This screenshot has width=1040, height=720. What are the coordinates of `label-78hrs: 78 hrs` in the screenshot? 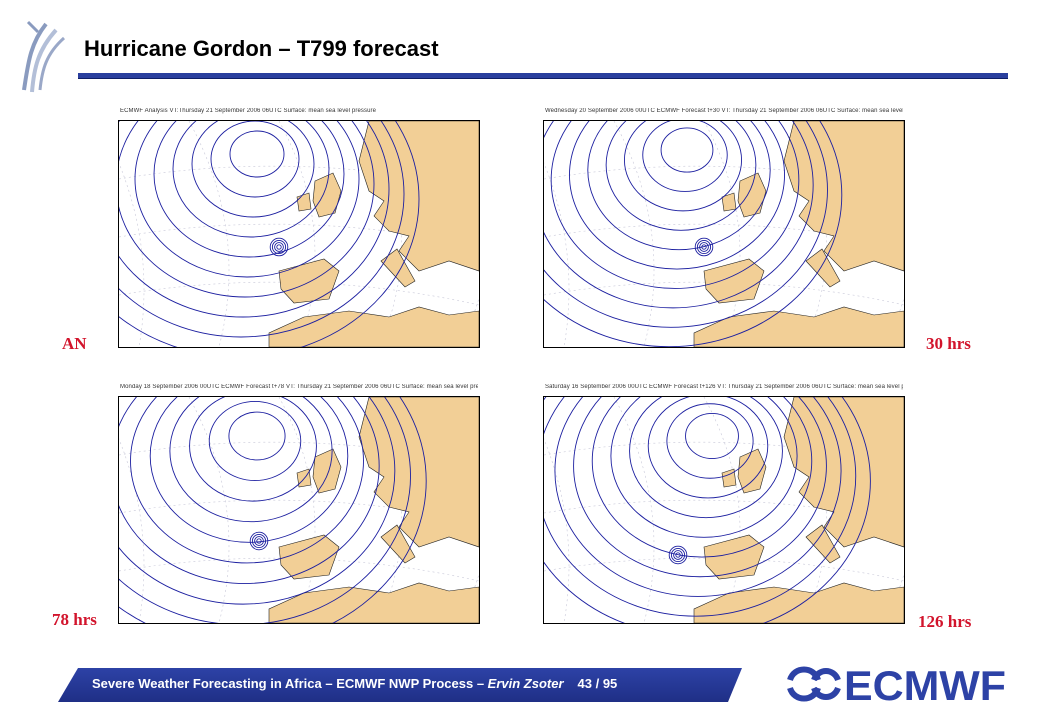 It's located at (74, 619).